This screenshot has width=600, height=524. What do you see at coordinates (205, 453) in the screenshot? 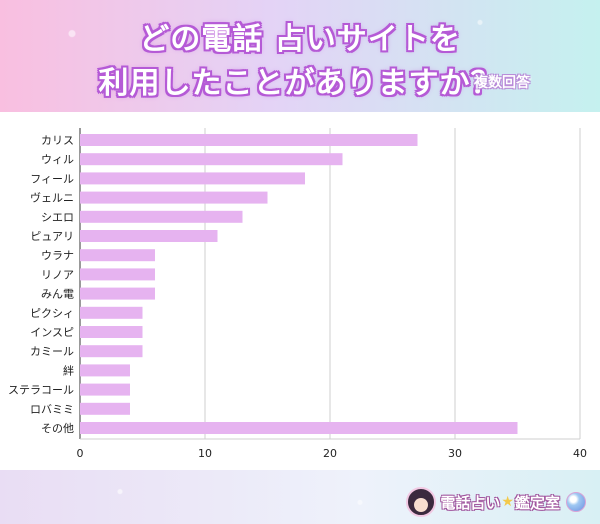
I see `x-tick-label-1: 10` at bounding box center [205, 453].